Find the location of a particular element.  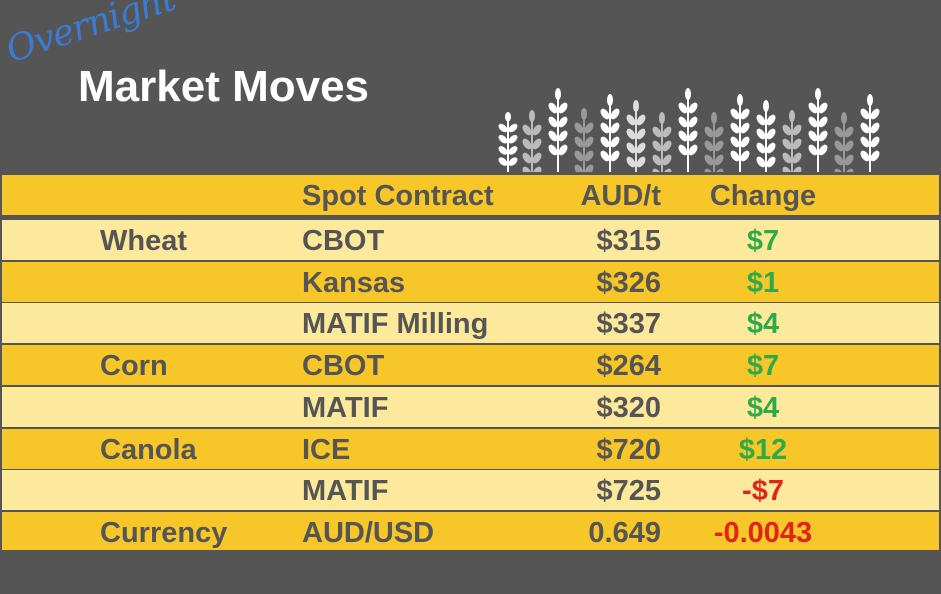

commodity: Currency is located at coordinates (164, 533).